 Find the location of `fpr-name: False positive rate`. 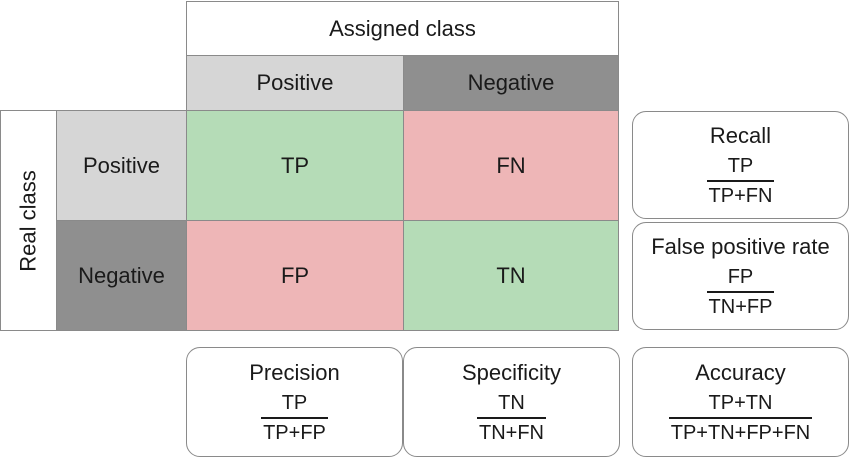

fpr-name: False positive rate is located at coordinates (740, 246).